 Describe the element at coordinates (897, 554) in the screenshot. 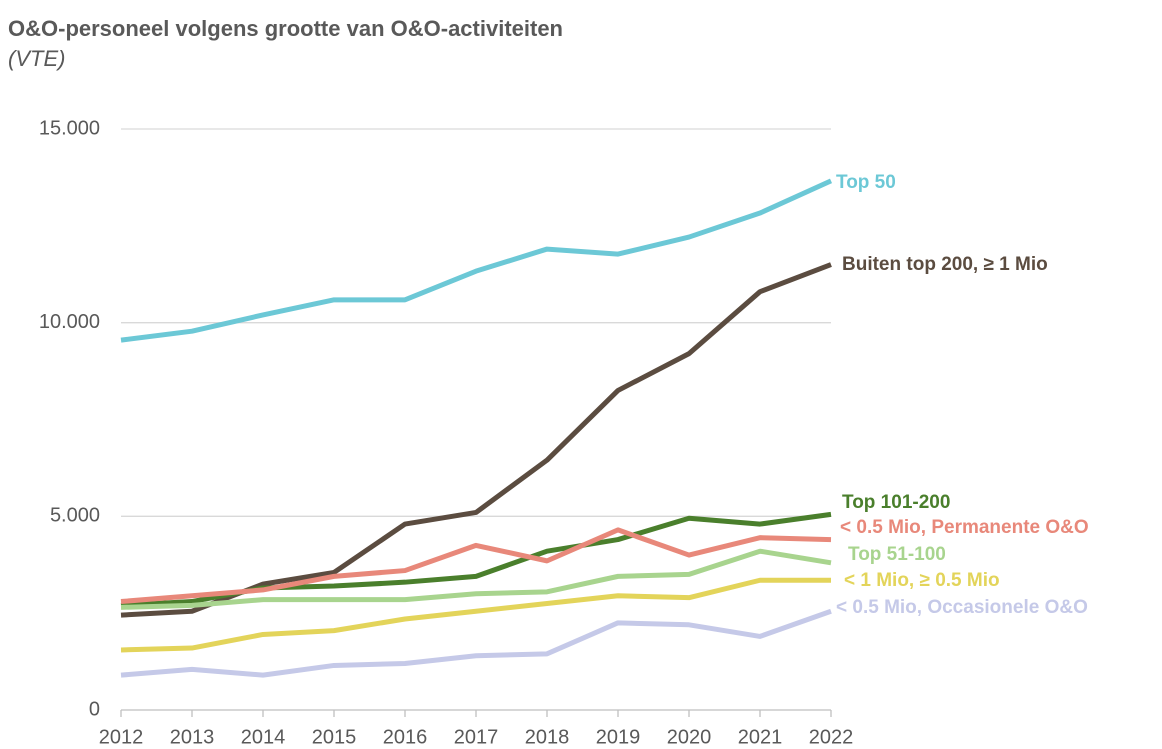

I see `series-label: Top 51-100` at that location.